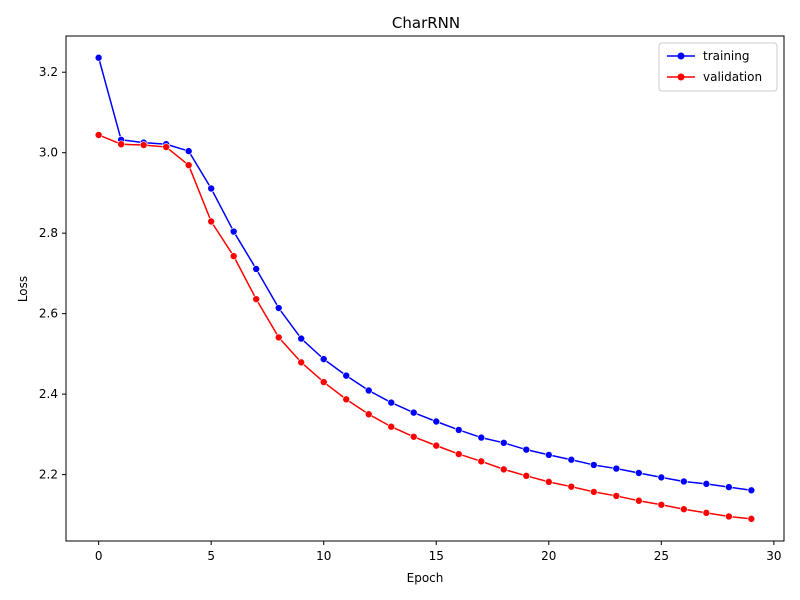 The image size is (800, 600). What do you see at coordinates (426, 23) in the screenshot?
I see `chart-title: CharRNN` at bounding box center [426, 23].